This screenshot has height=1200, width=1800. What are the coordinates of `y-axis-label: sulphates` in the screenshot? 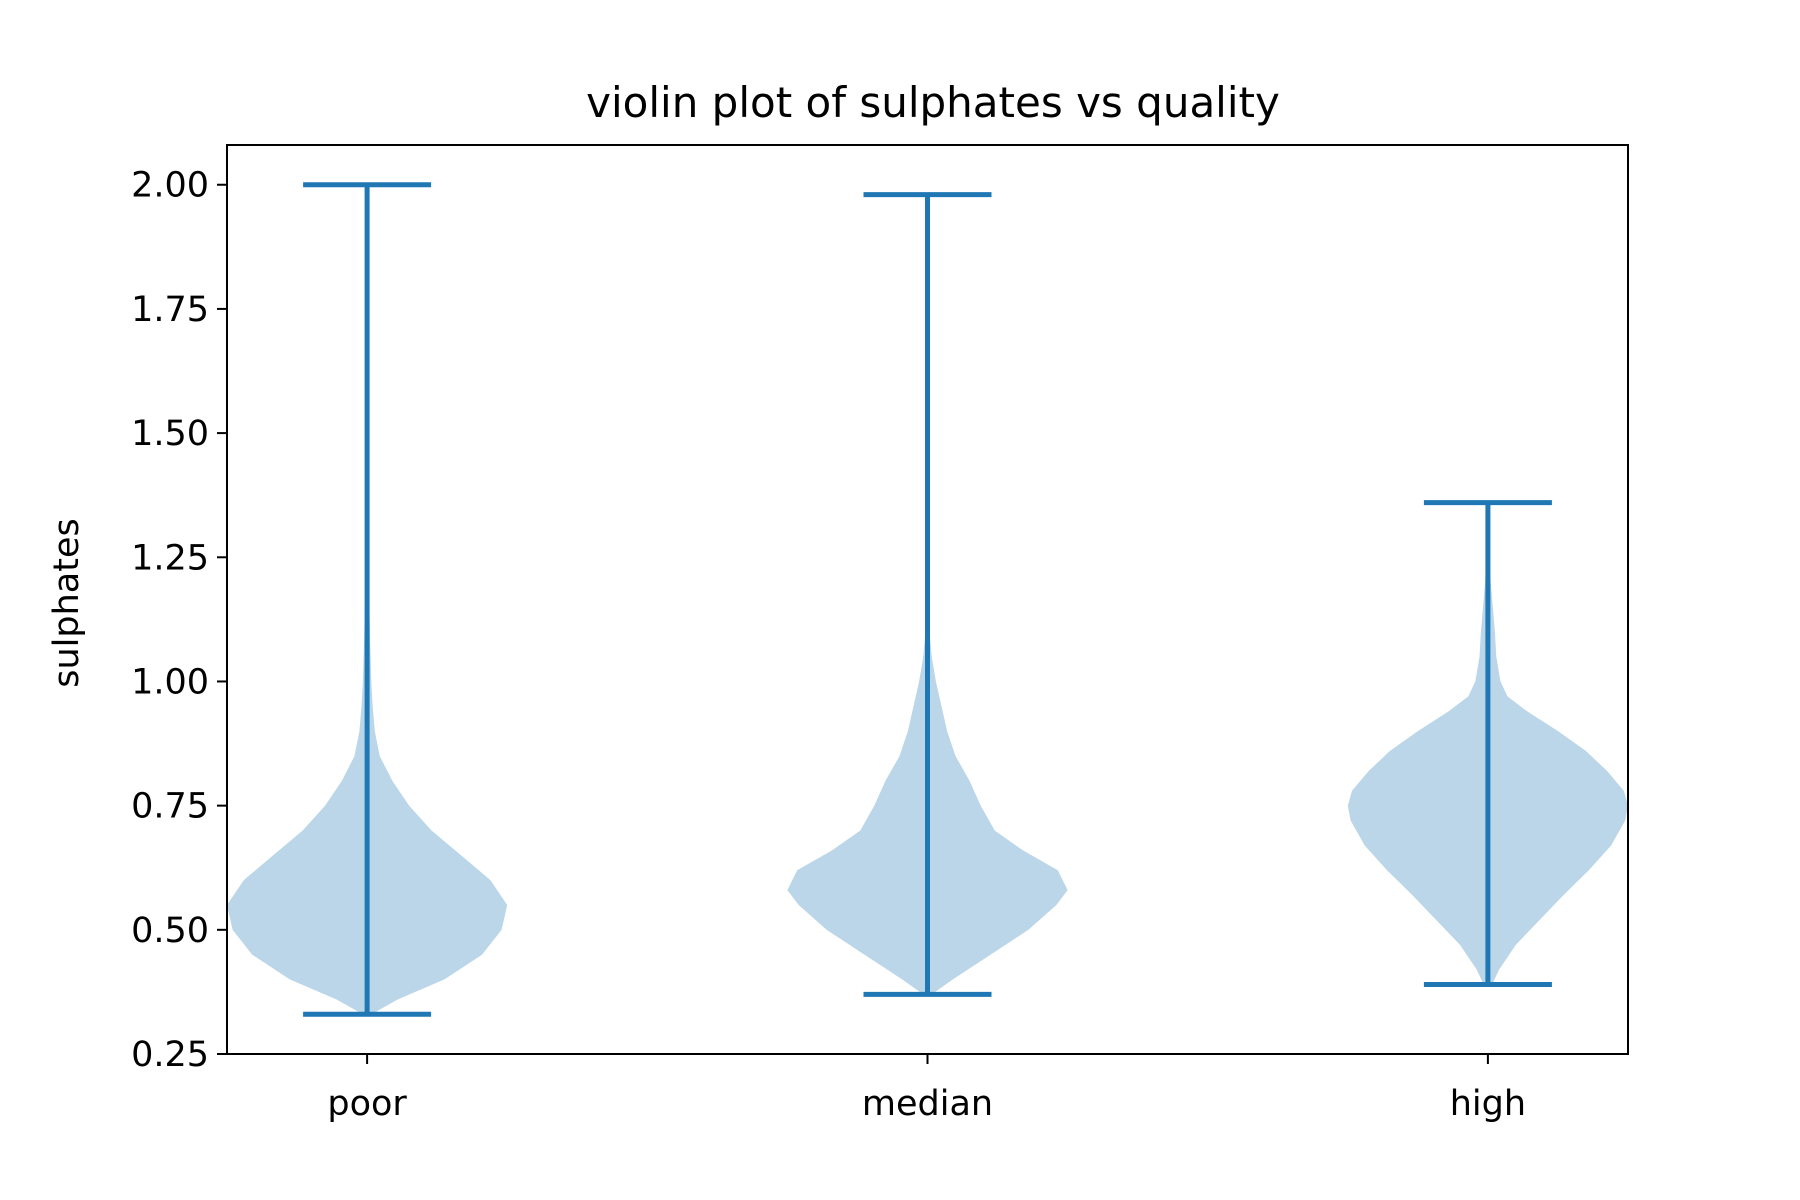 It's located at (67, 602).